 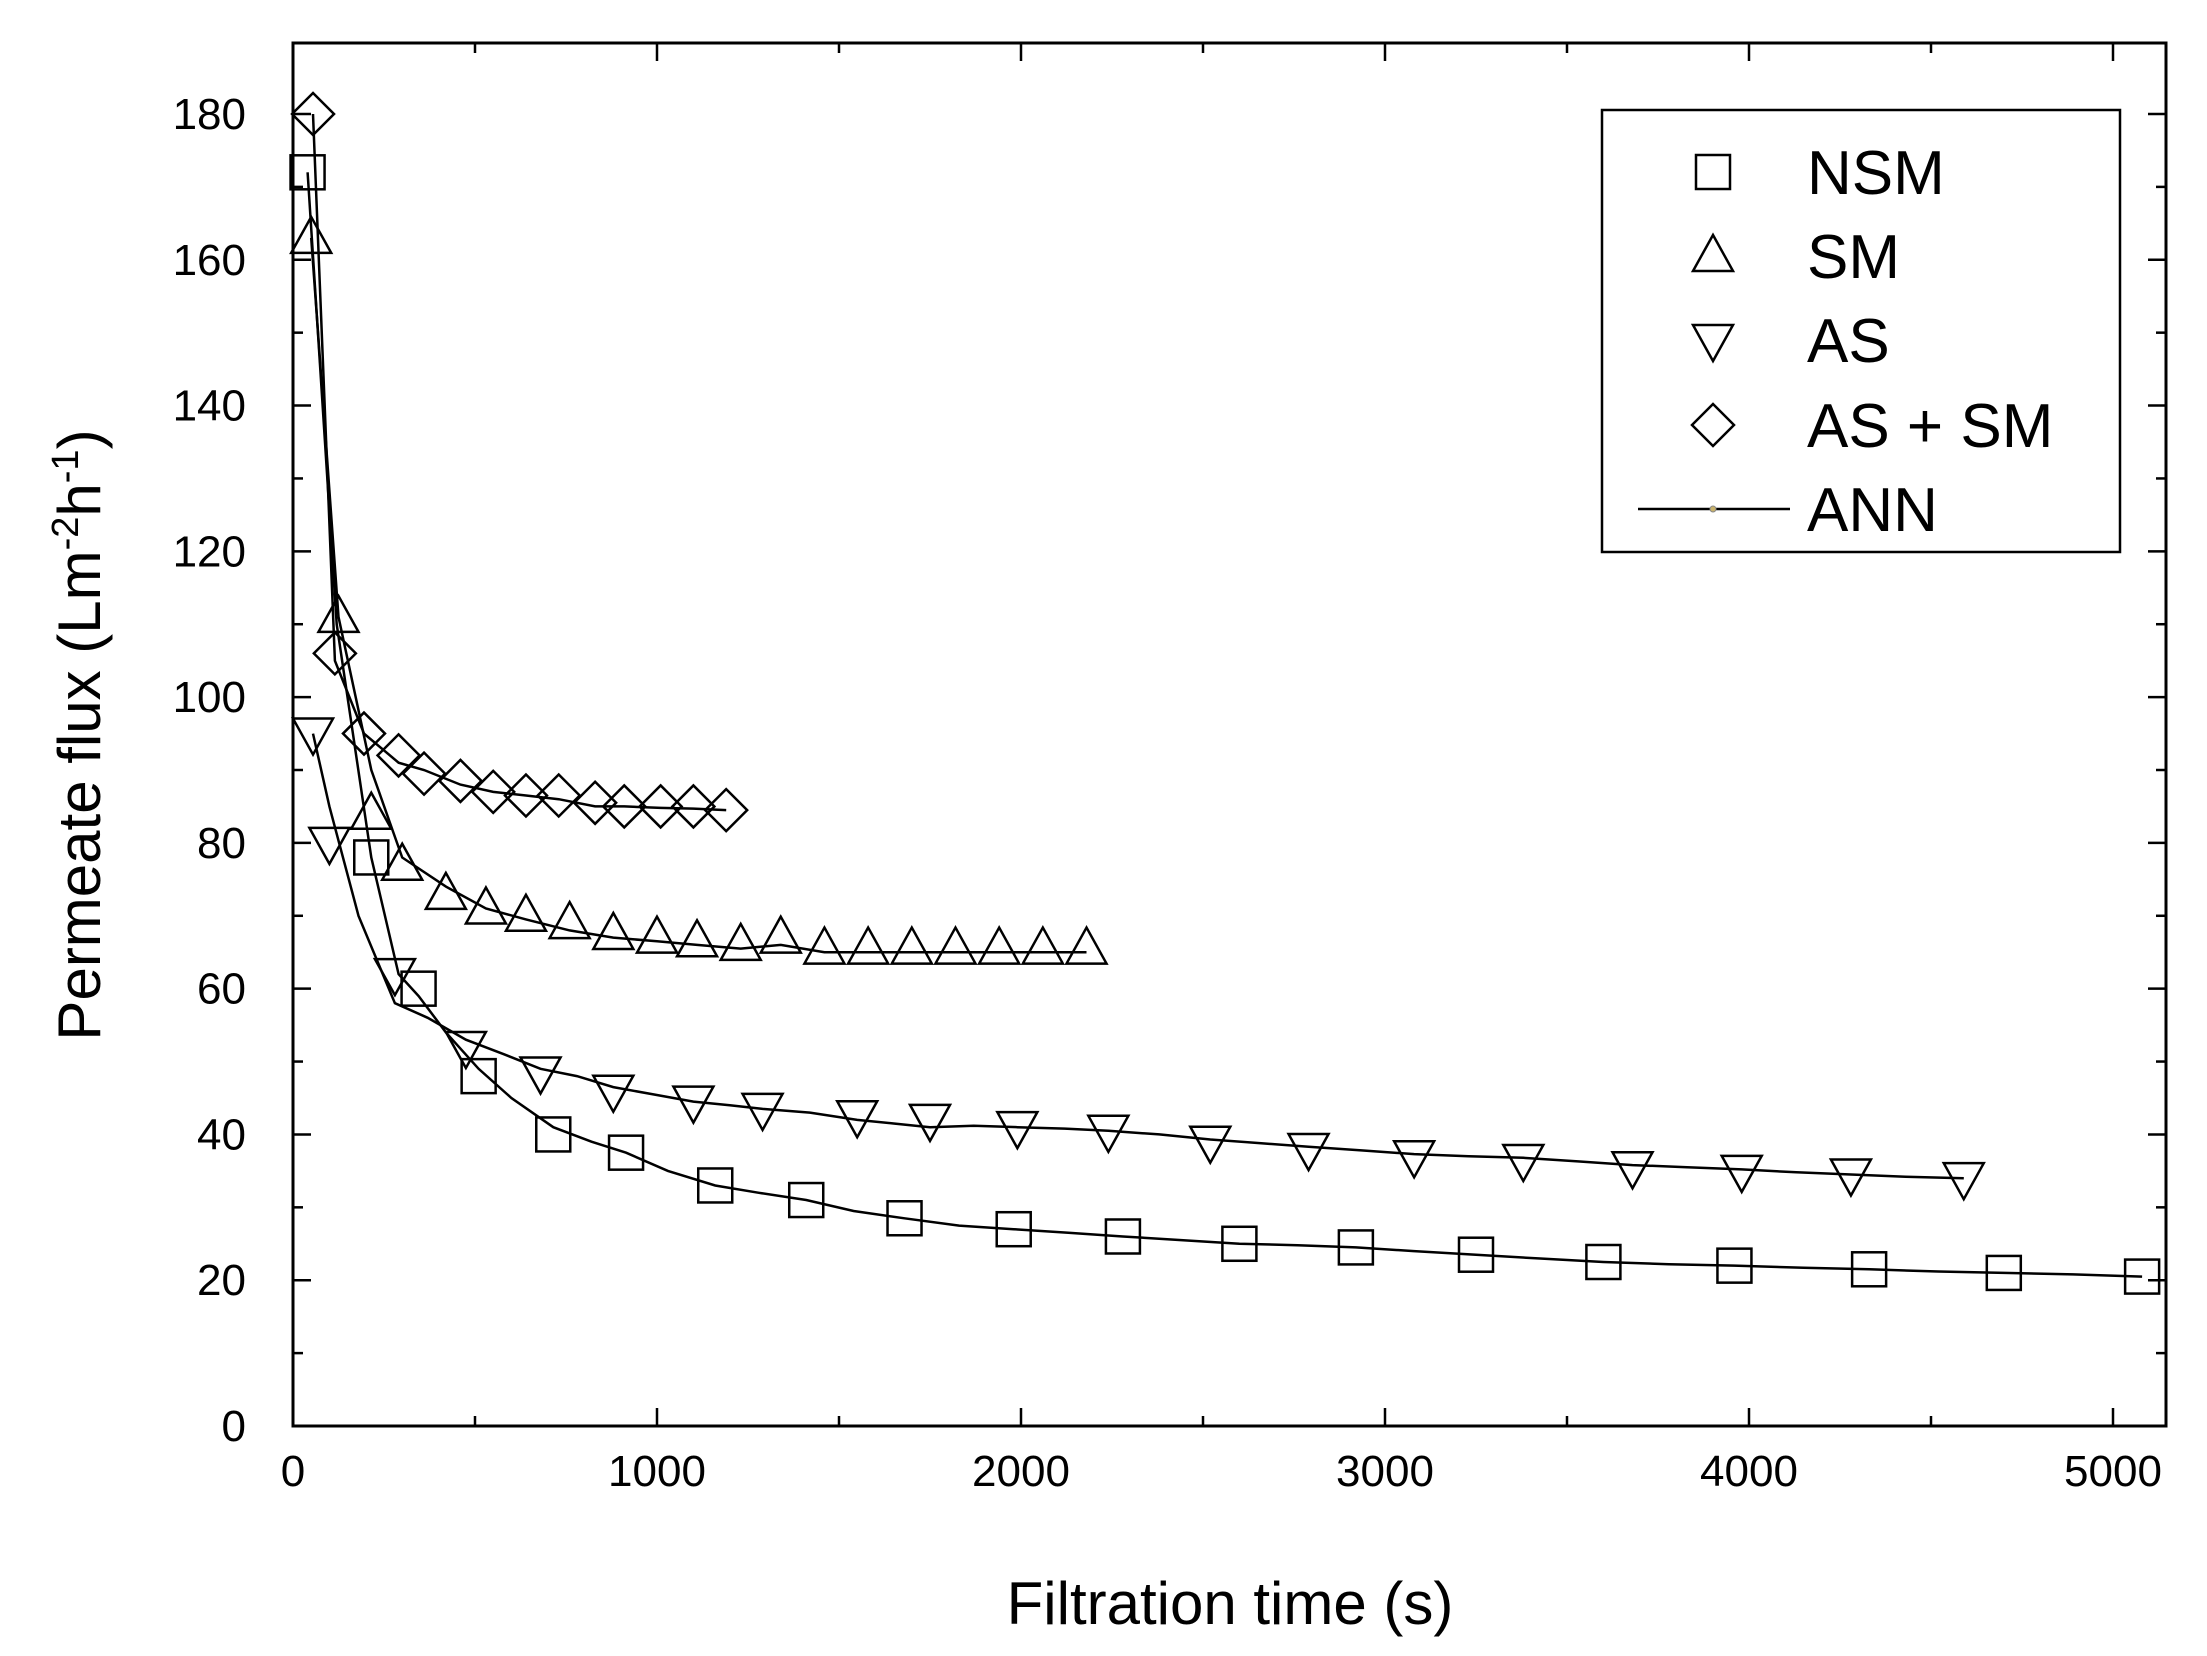 I want to click on ann-line-as-sm, so click(x=519, y=462).